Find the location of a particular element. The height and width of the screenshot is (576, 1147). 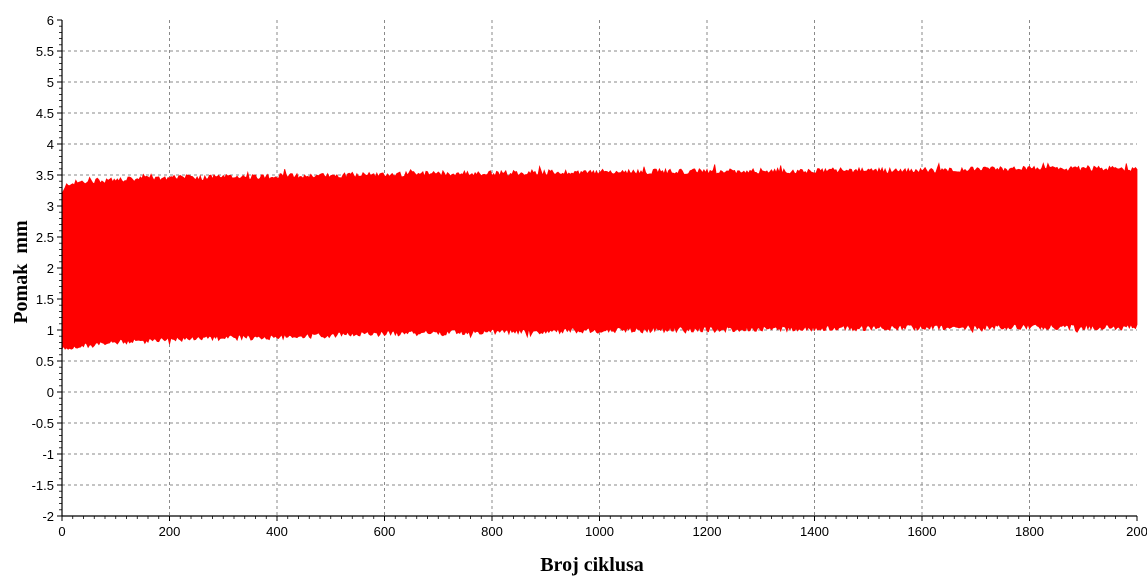

y-tick-label: 2.5 is located at coordinates (45, 237).